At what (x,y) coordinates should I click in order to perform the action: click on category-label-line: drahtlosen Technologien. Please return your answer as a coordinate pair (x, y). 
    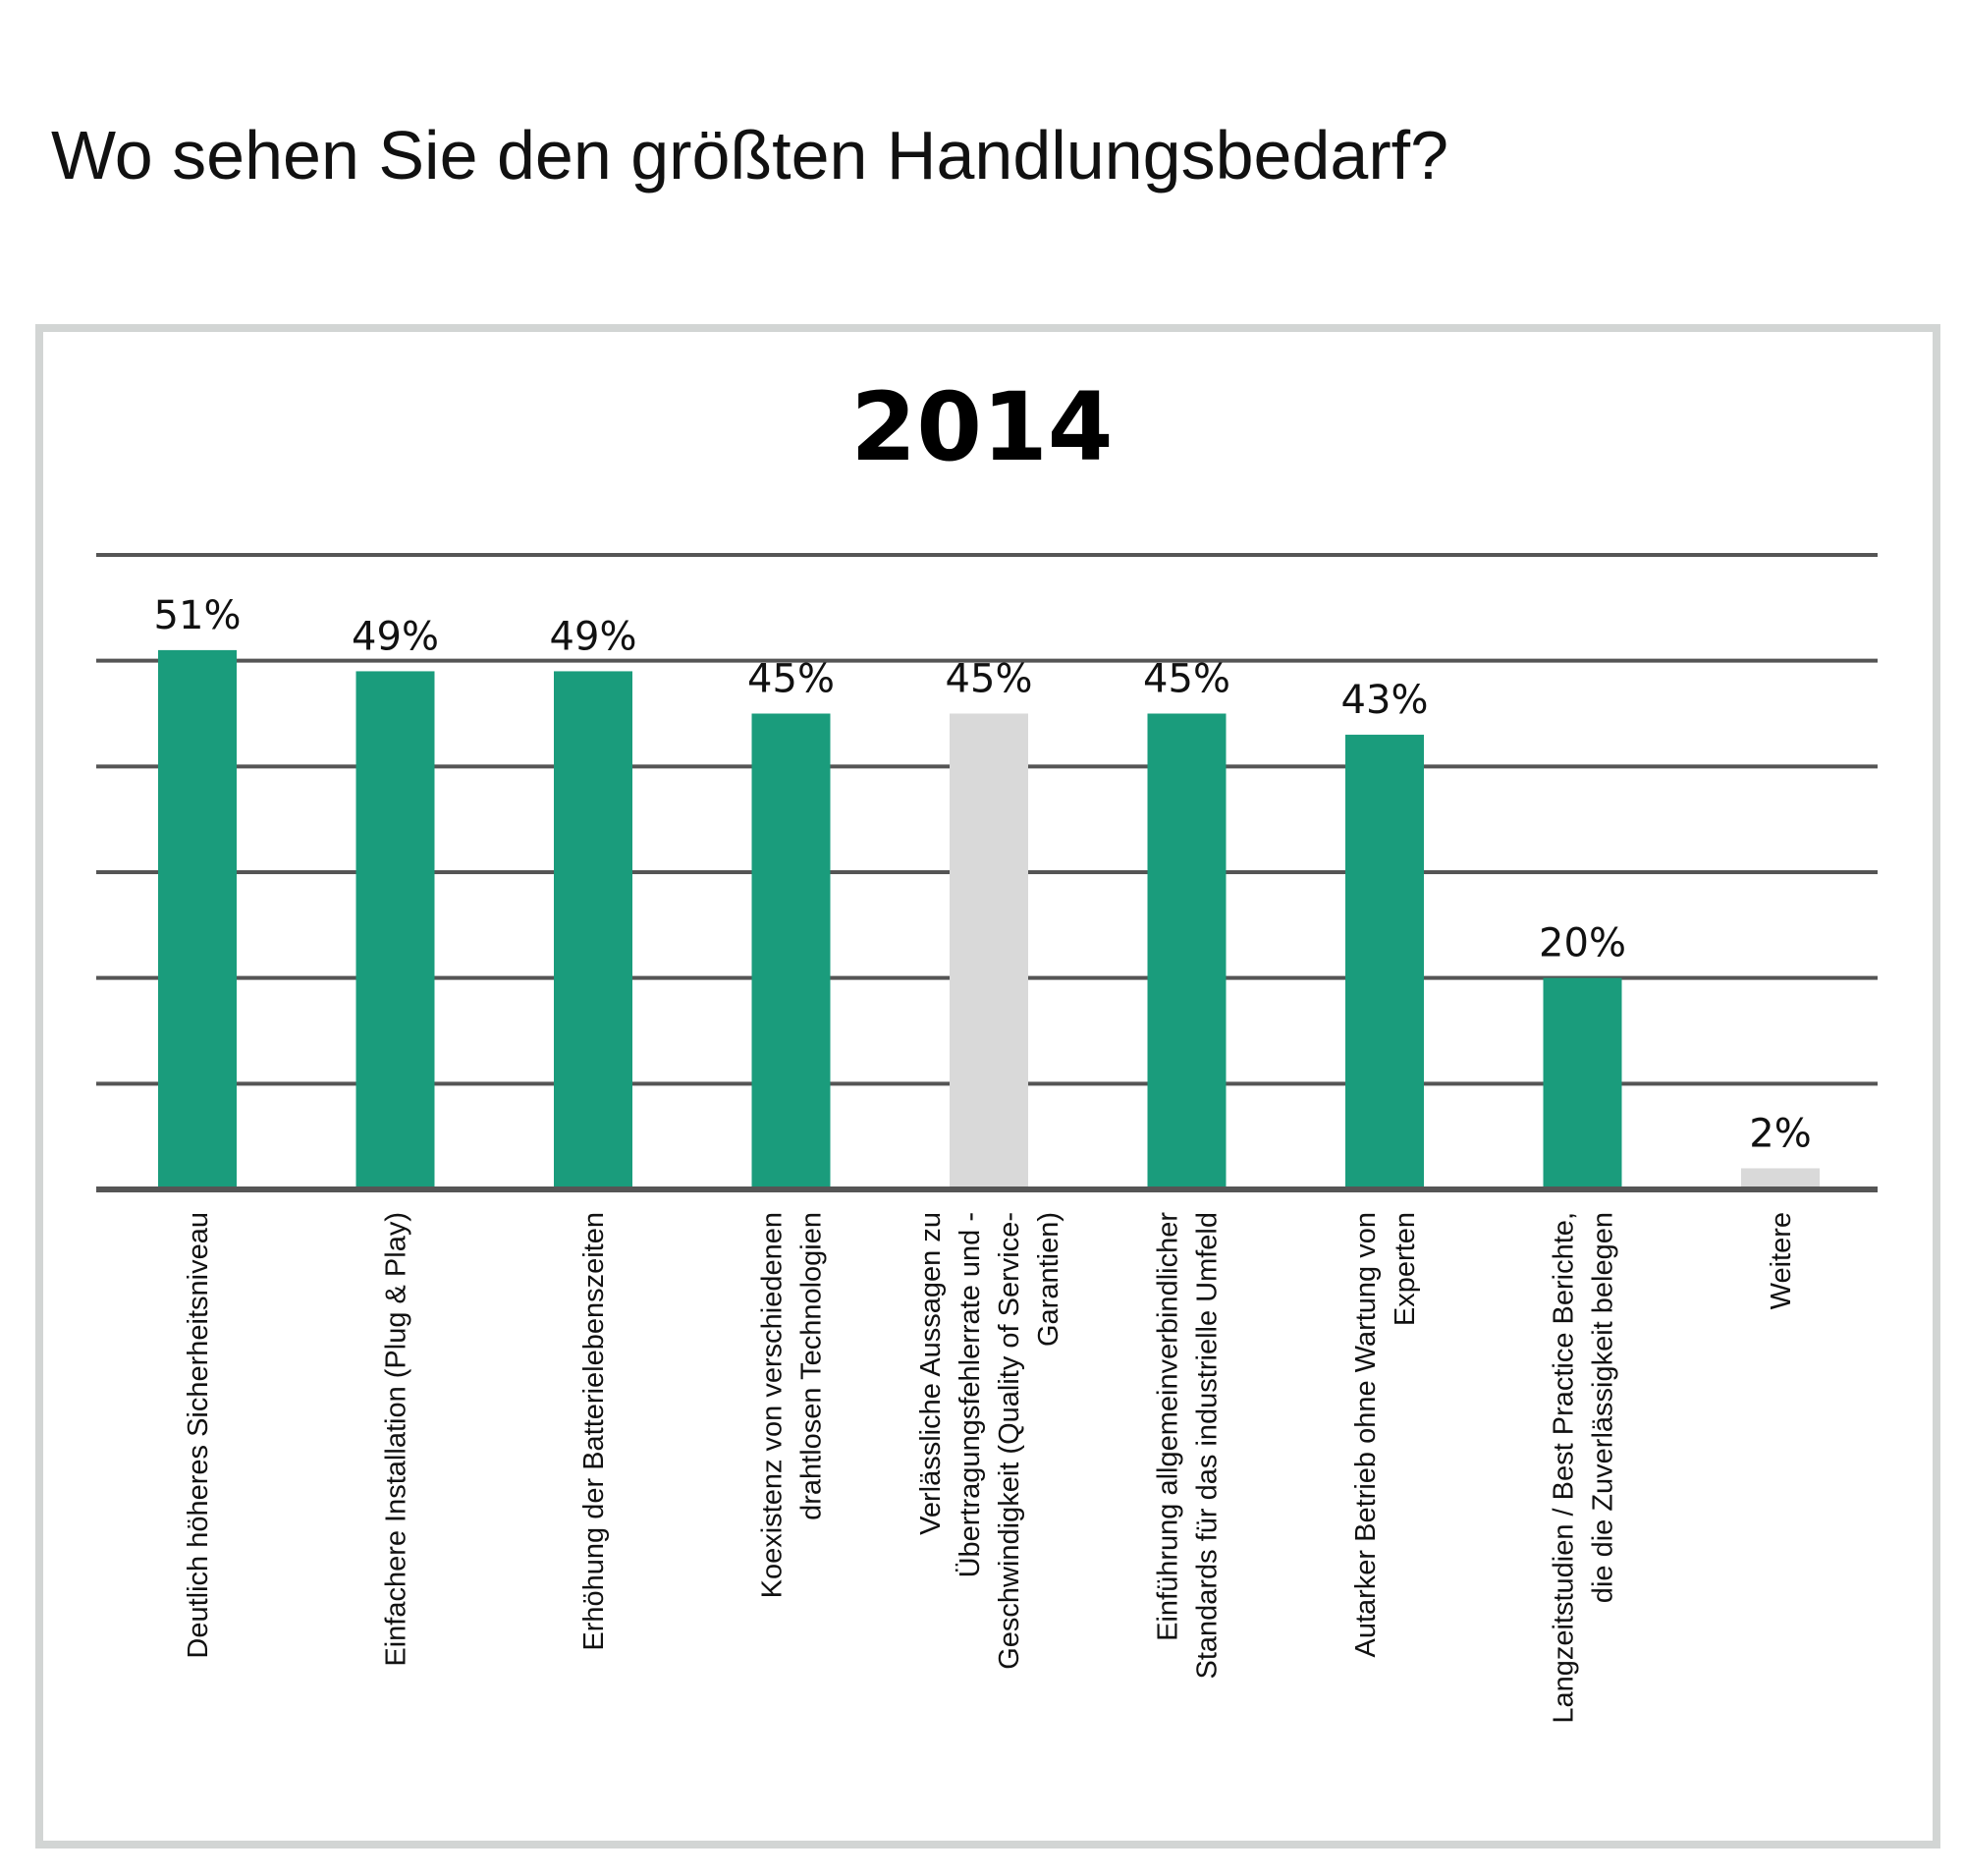
    Looking at the image, I should click on (812, 1366).